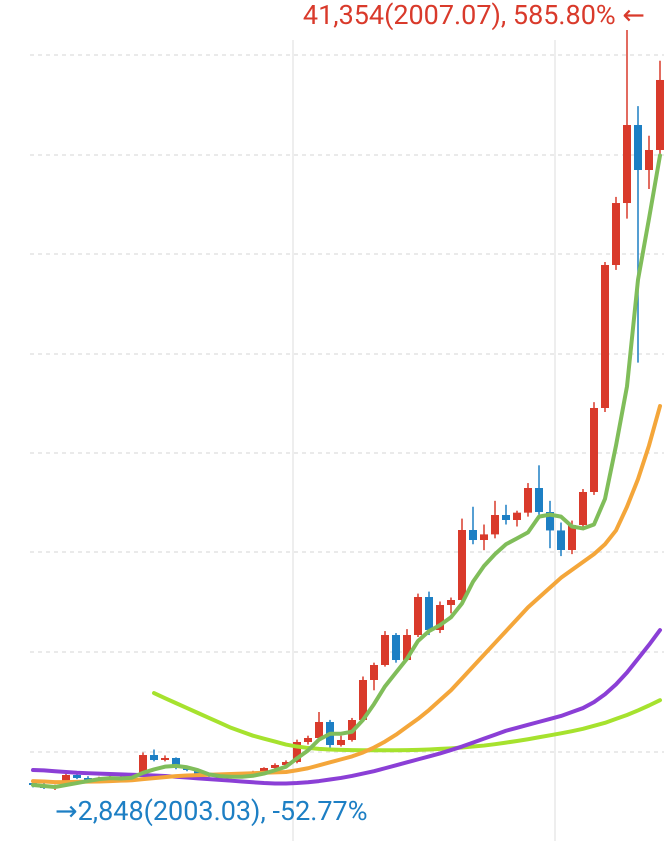  Describe the element at coordinates (407, 722) in the screenshot. I see `moving-average-line` at that location.